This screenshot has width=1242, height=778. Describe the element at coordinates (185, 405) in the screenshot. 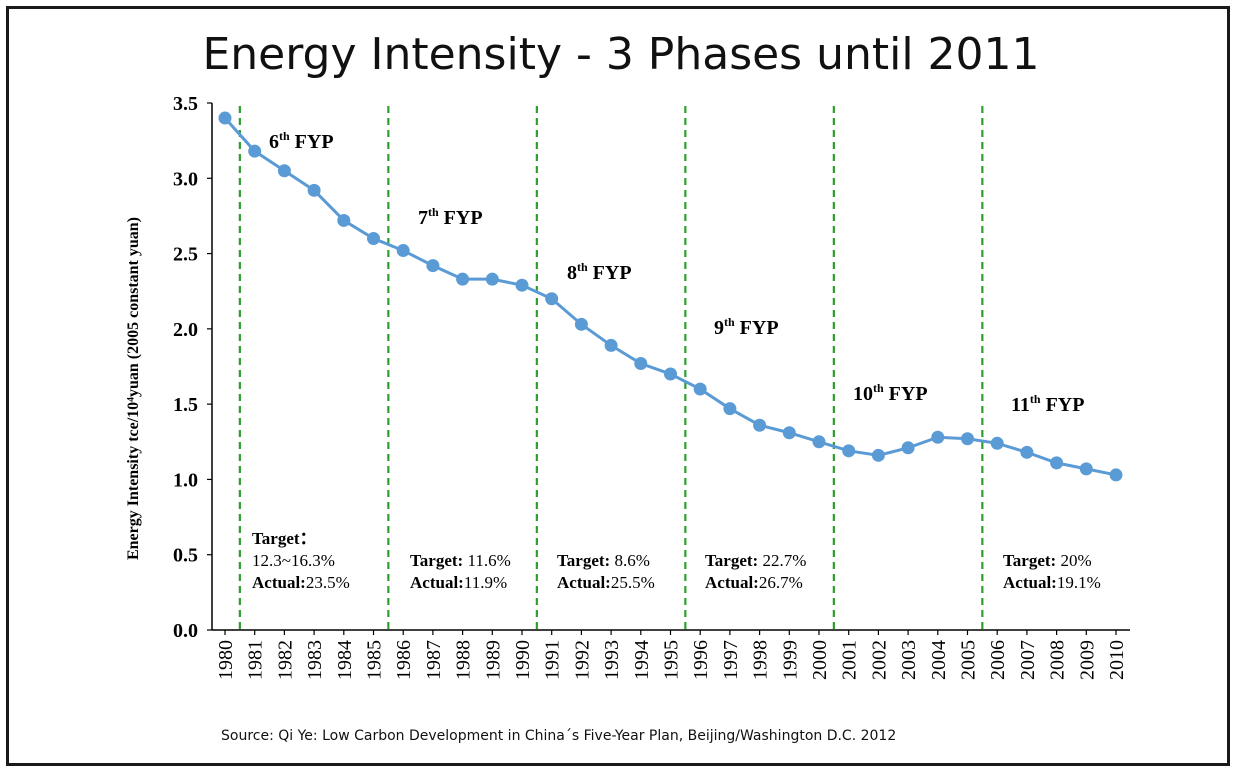

I see `y-tick-label: 1.5` at that location.